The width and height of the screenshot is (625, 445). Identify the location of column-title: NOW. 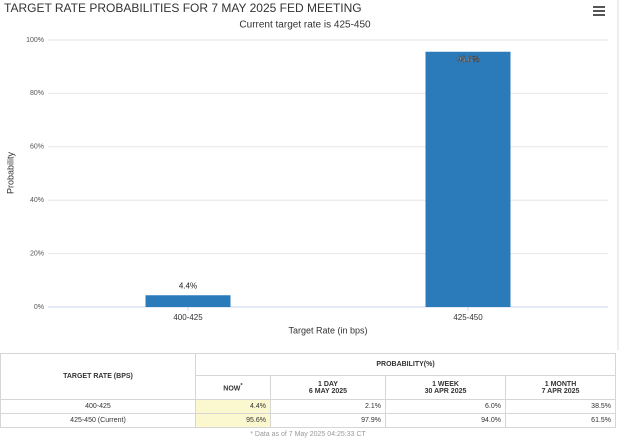
(232, 389).